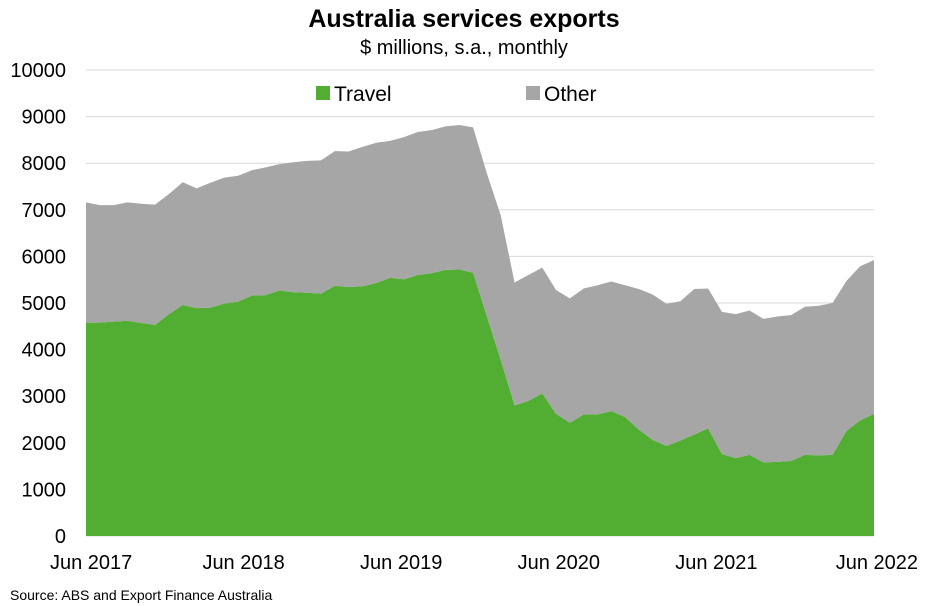 This screenshot has width=928, height=606. Describe the element at coordinates (44, 397) in the screenshot. I see `y-tick-label: 3000` at that location.